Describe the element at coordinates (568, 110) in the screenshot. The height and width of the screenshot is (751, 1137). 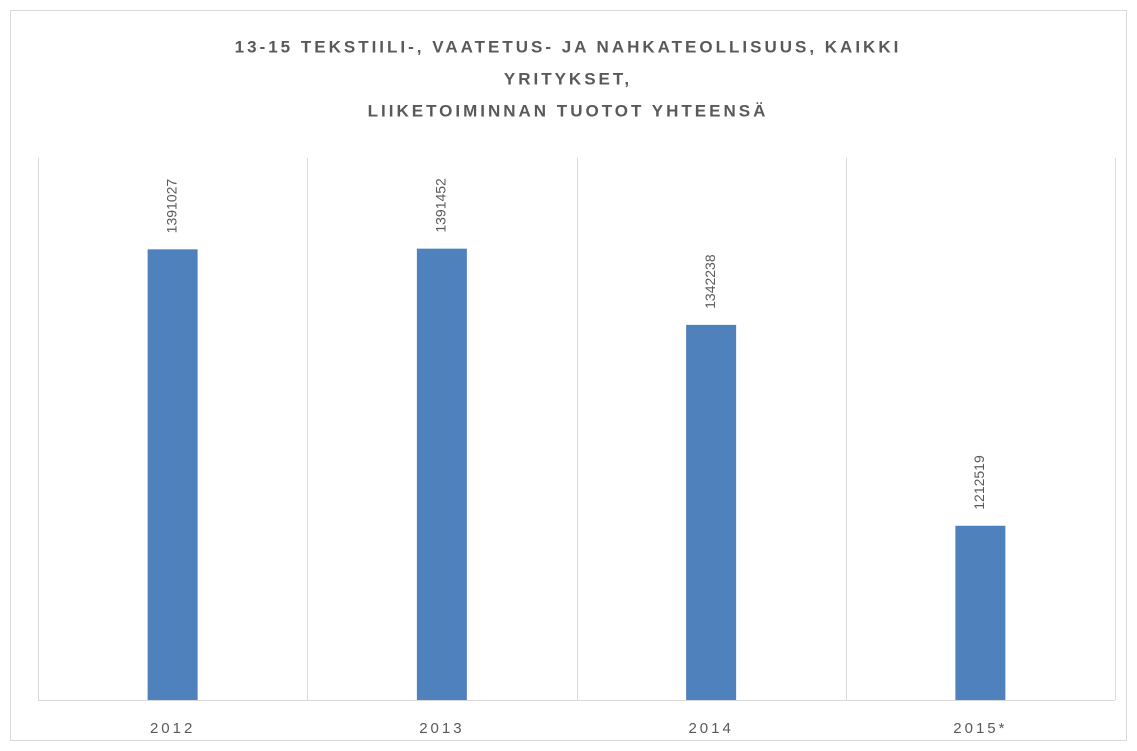
I see `chart-title: LIIKETOIMINNAN TUOTOT YHTEENSÄ` at that location.